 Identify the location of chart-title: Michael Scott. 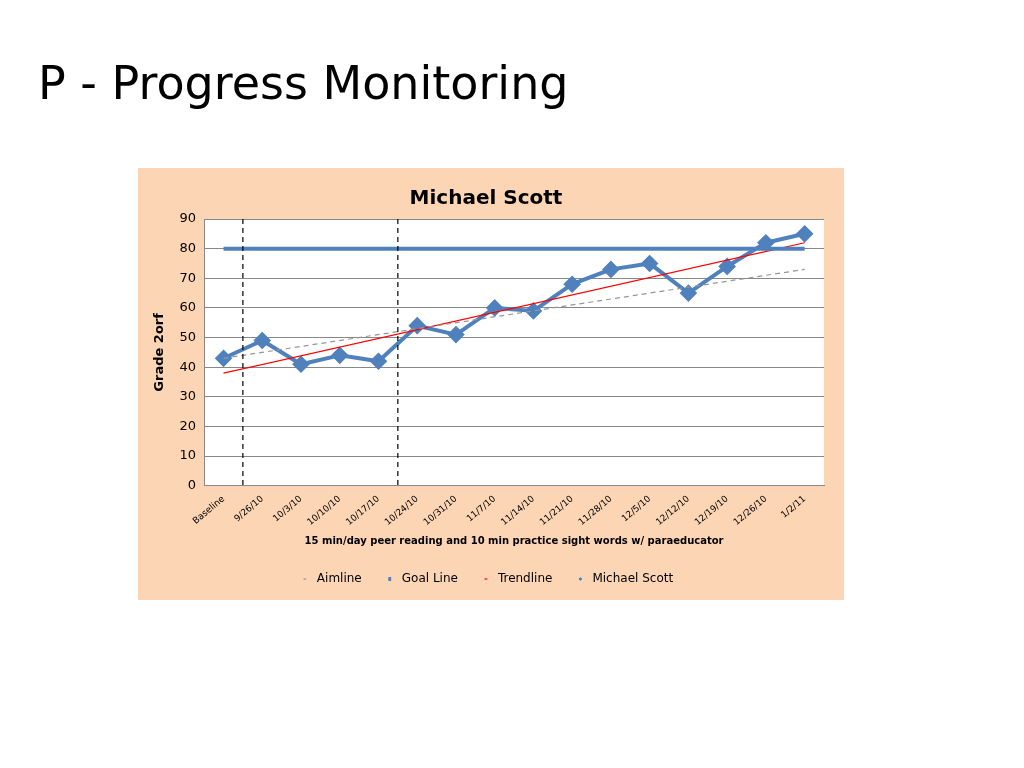
(486, 197).